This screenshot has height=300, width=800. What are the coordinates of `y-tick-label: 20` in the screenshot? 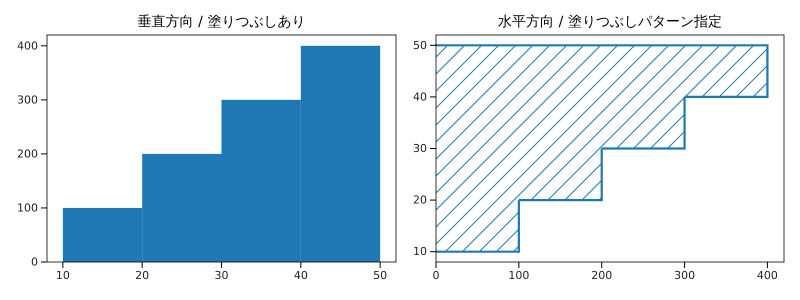 It's located at (420, 200).